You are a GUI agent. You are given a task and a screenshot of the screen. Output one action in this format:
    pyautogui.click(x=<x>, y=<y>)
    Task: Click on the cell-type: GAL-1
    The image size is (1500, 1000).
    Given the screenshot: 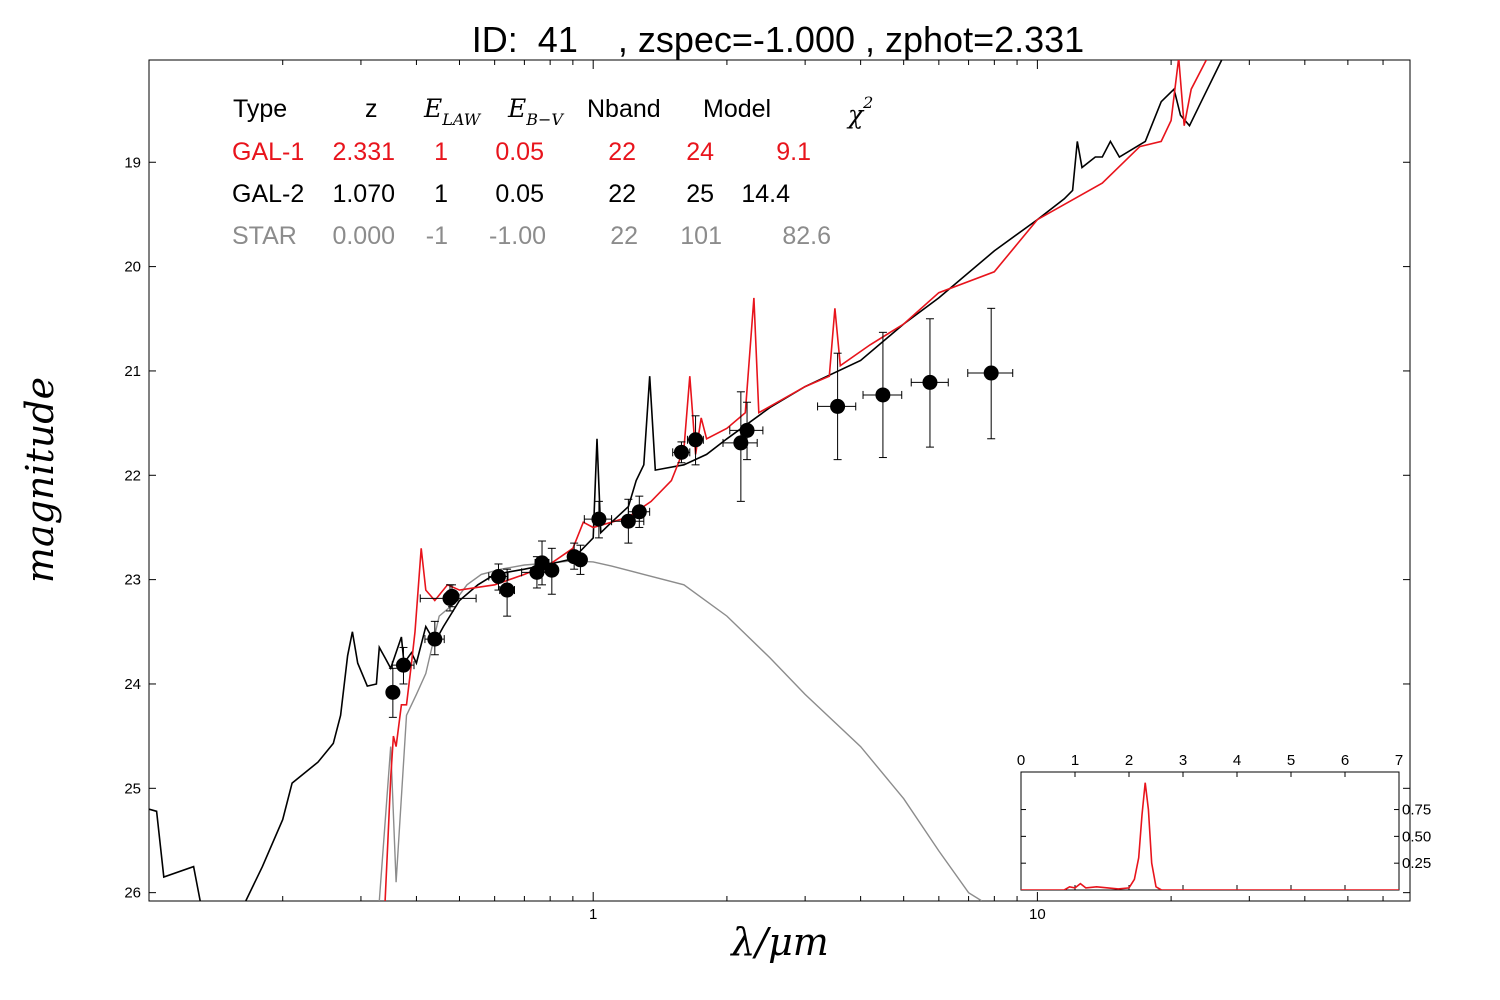 What is the action you would take?
    pyautogui.click(x=268, y=152)
    